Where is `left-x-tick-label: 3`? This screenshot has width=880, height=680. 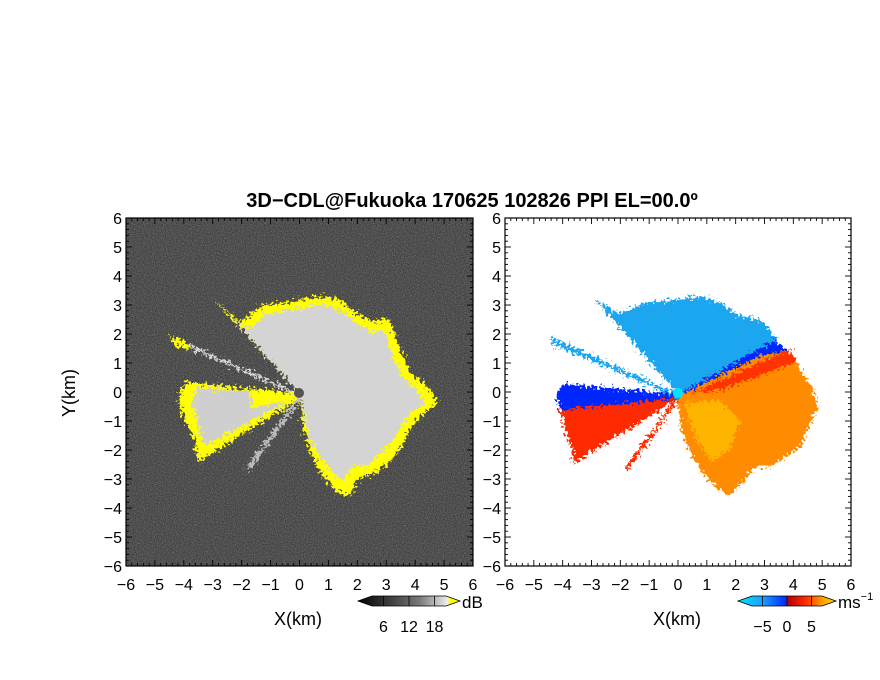
left-x-tick-label: 3 is located at coordinates (386, 585).